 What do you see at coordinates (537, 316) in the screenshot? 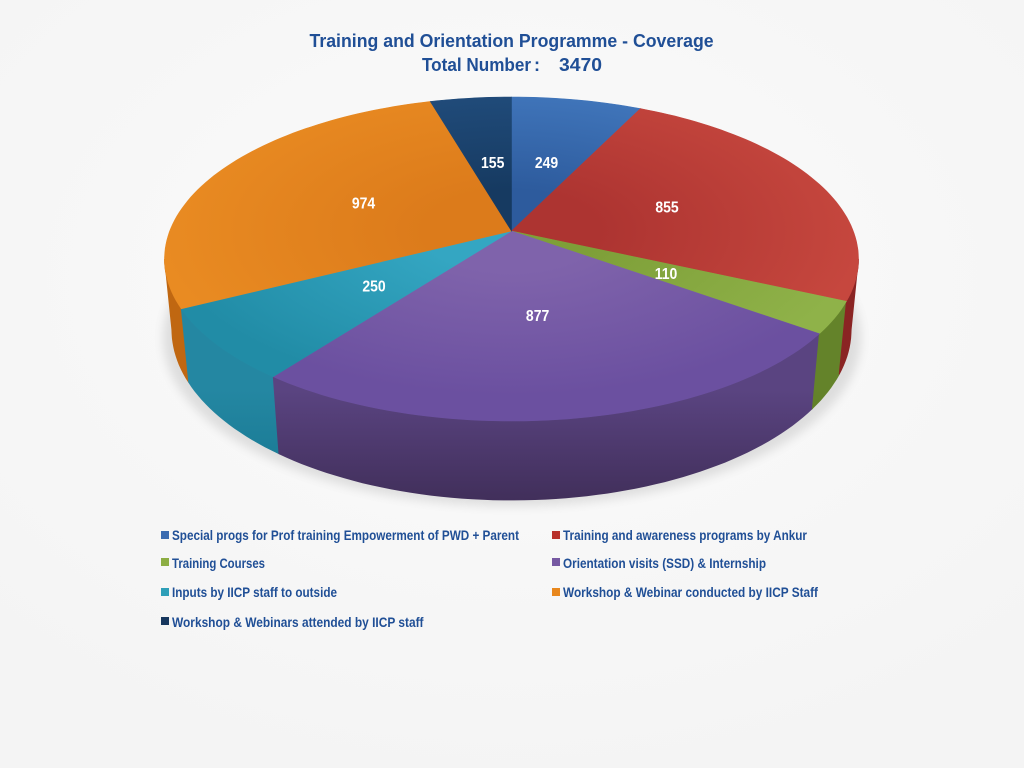
I see `svg-text: 877` at bounding box center [537, 316].